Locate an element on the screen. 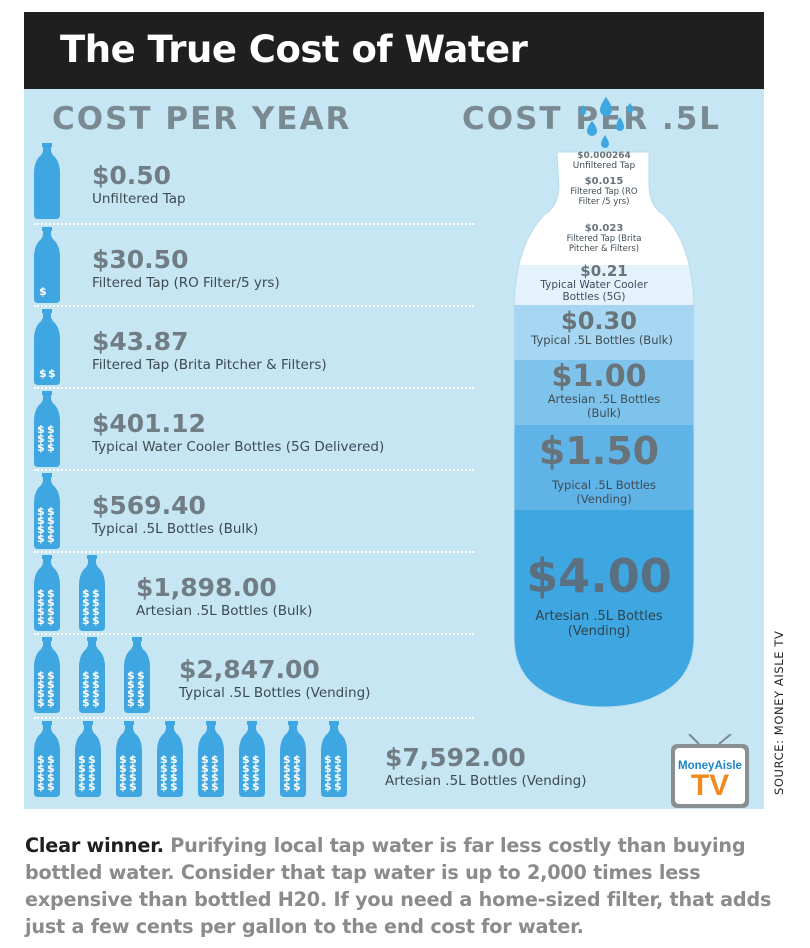 This screenshot has width=810, height=948. cost-amount: $30.50 is located at coordinates (140, 259).